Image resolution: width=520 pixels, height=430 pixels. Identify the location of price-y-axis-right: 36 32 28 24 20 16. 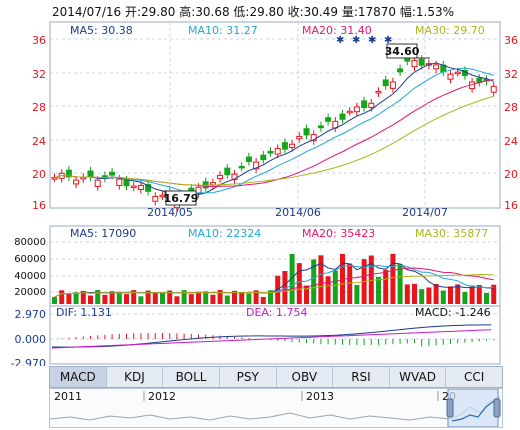
(511, 123).